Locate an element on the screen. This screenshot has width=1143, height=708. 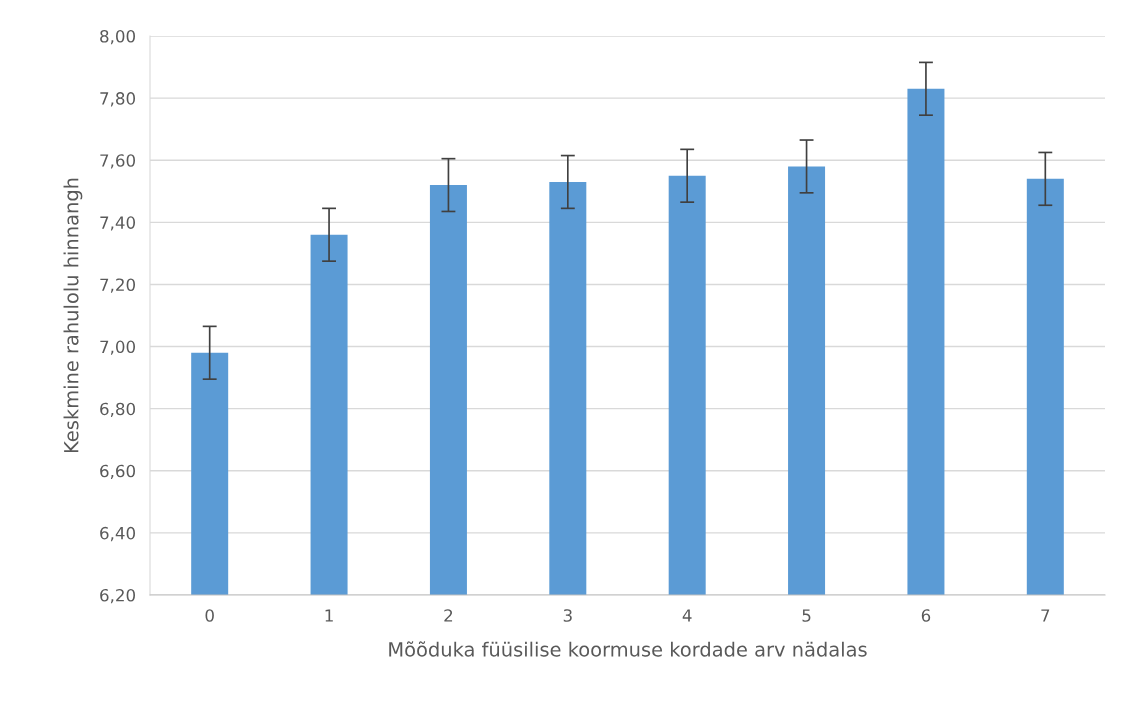
x-axis-title: Mõõduka füüsilise koormuse kordade arv nädalas is located at coordinates (628, 649).